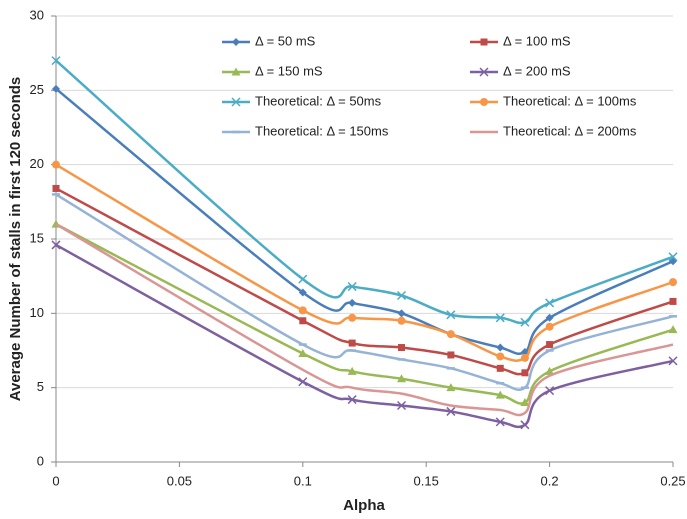 The height and width of the screenshot is (519, 687). What do you see at coordinates (285, 40) in the screenshot?
I see `legend-label: Δ = 50 mS` at bounding box center [285, 40].